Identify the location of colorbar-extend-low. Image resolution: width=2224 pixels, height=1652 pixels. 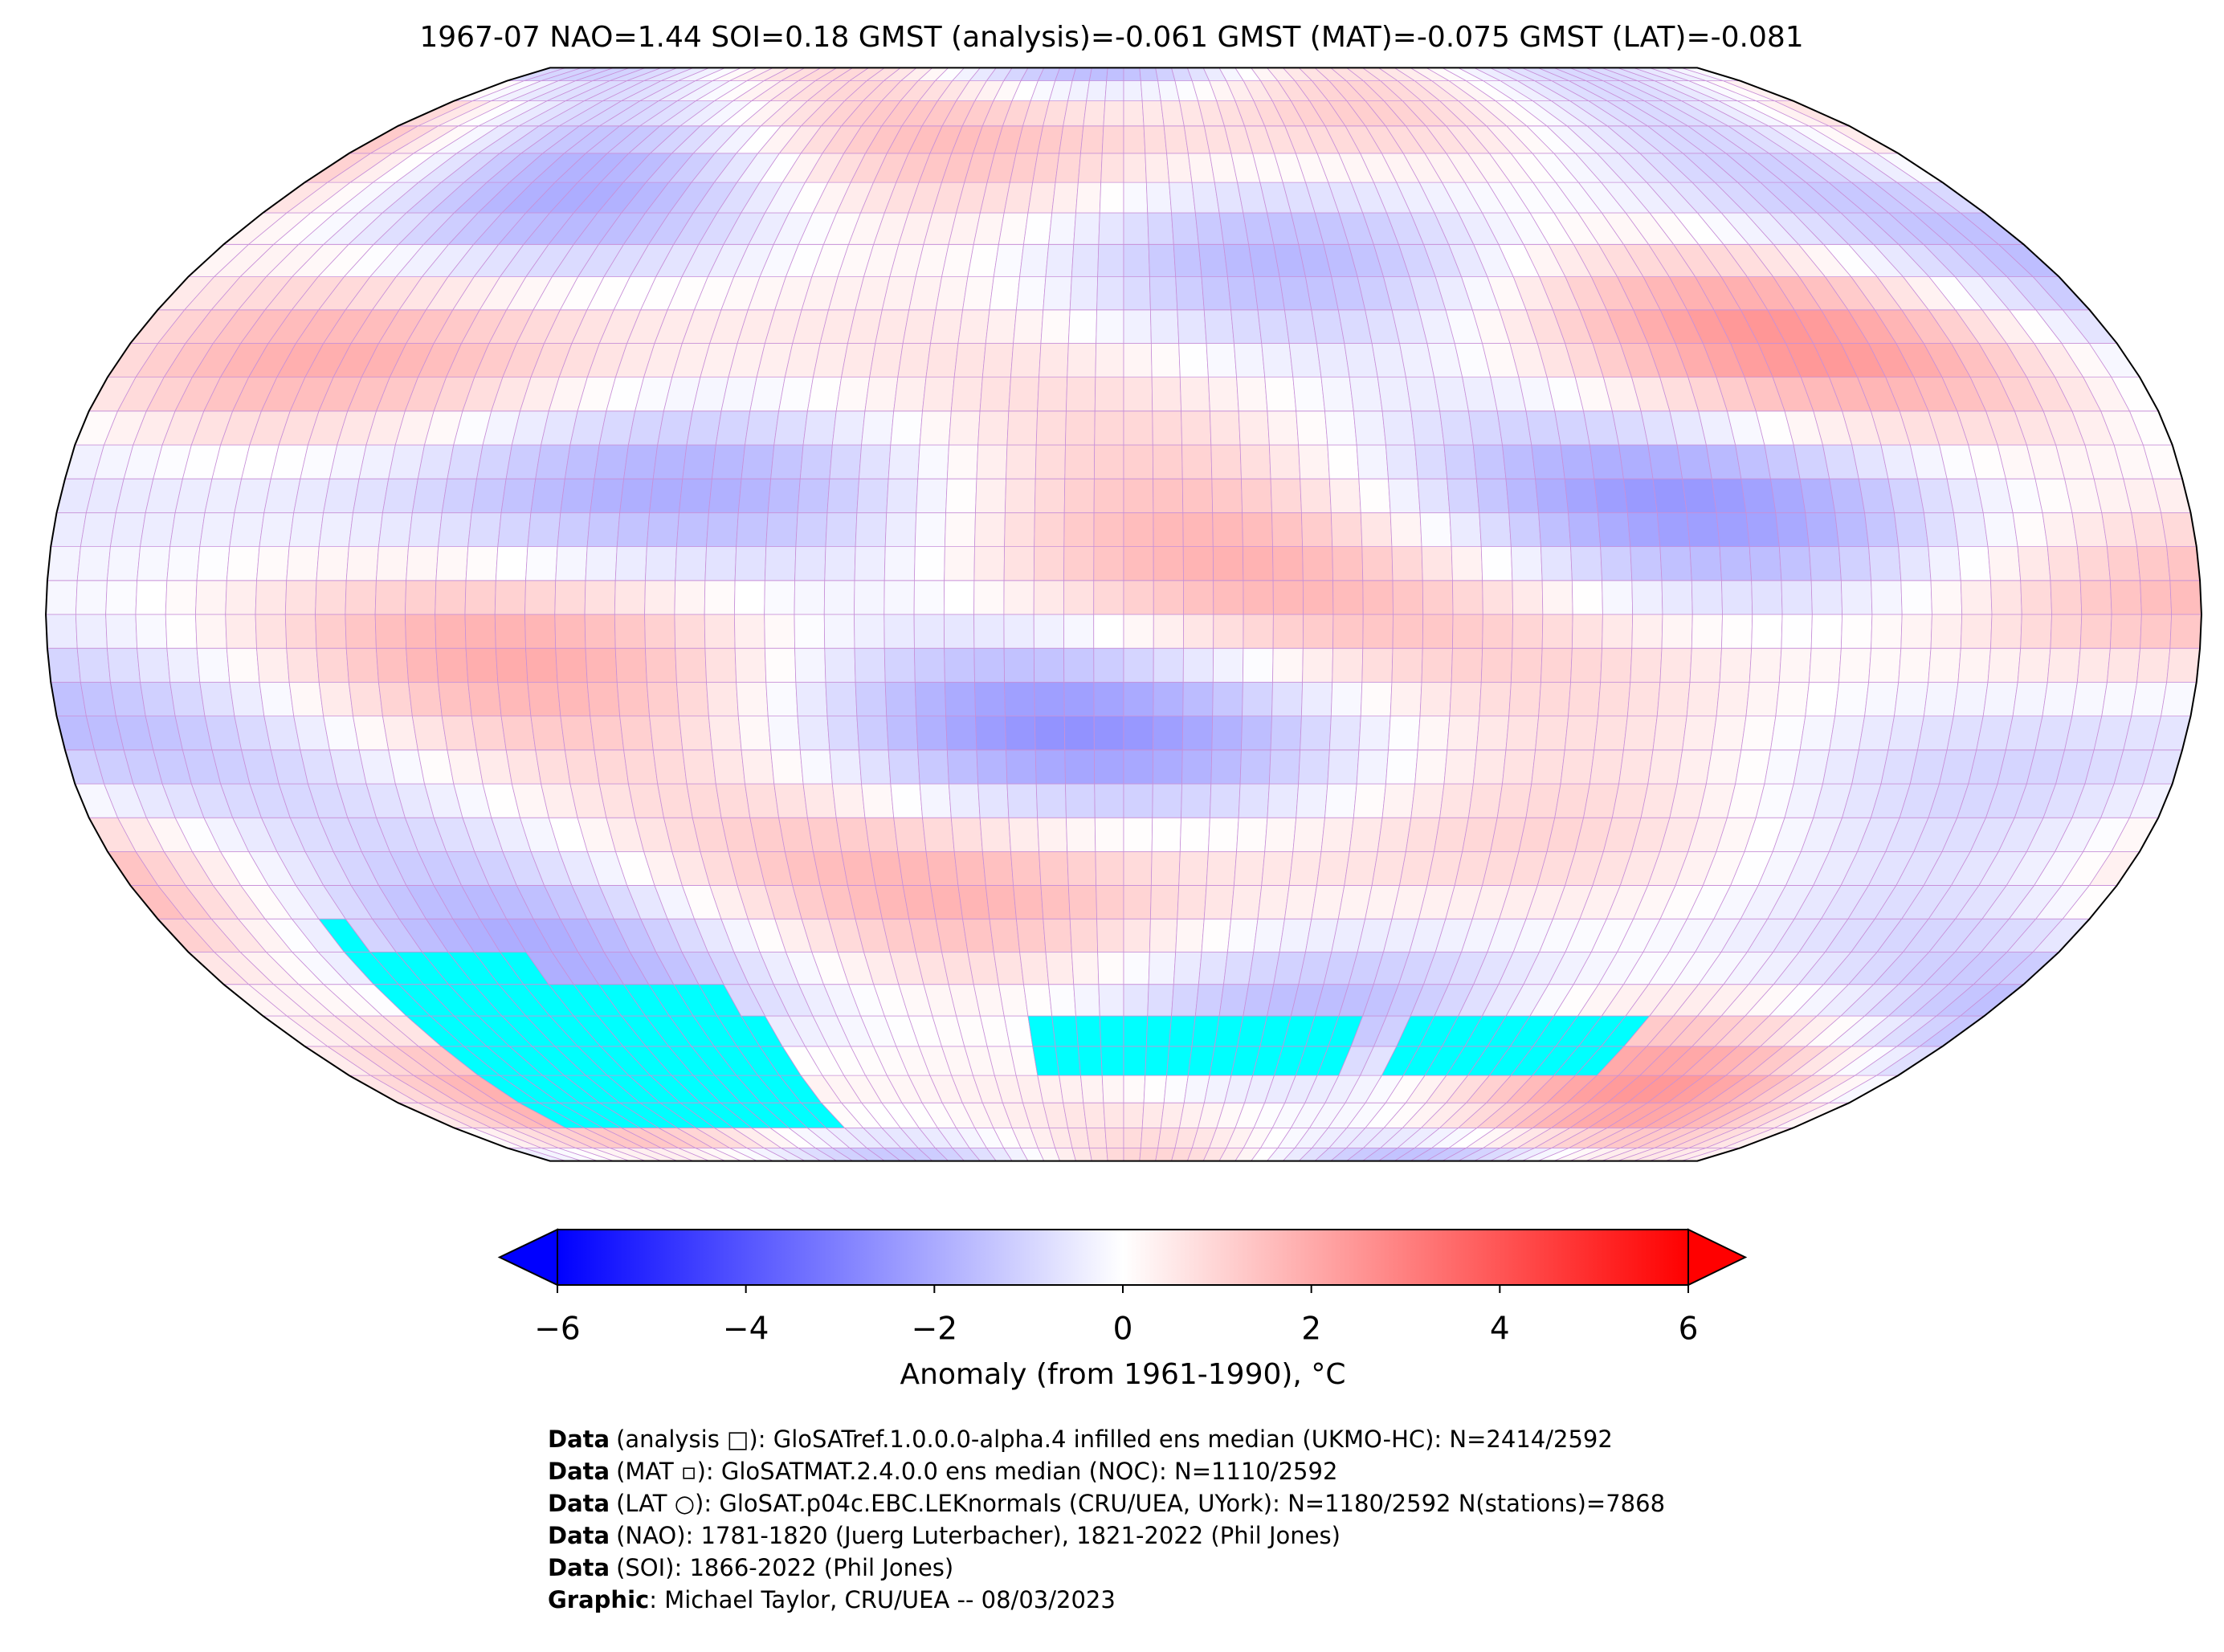
(527, 1257).